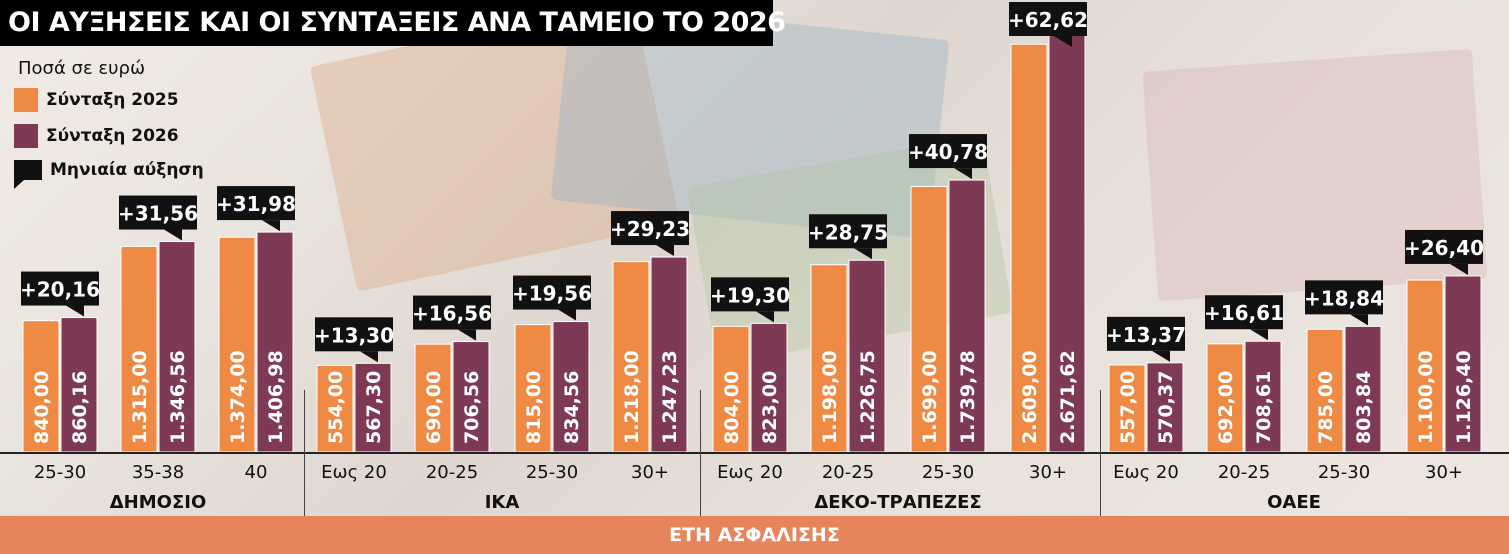  I want to click on increase-value: +18,84, so click(1344, 298).